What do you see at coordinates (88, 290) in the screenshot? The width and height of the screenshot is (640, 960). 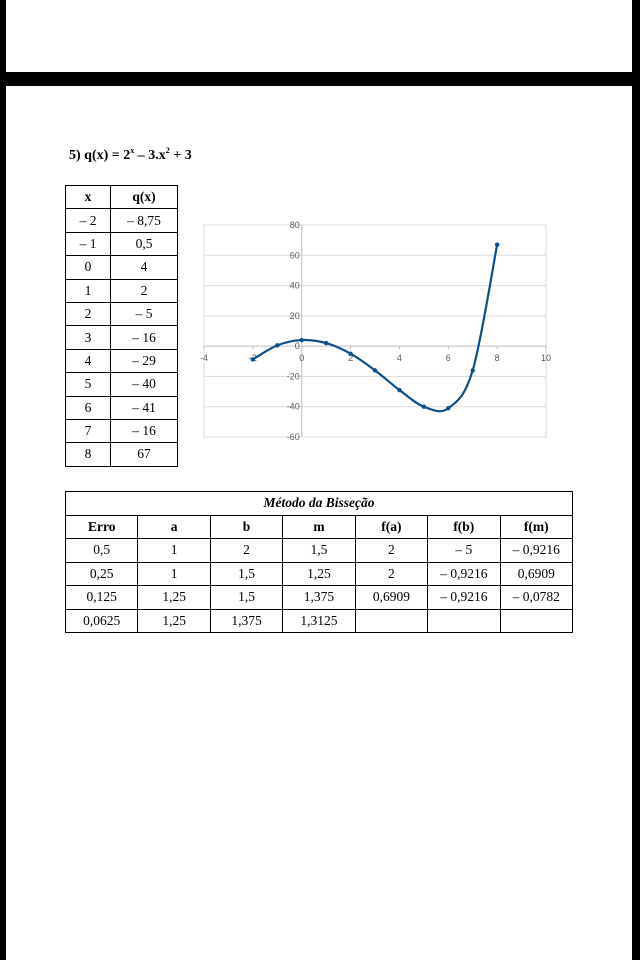 I see `cell-x: 1` at bounding box center [88, 290].